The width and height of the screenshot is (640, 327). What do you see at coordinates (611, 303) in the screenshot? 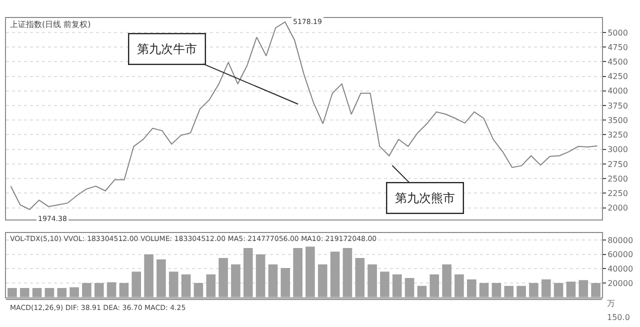
I see `y-axis-title: 万` at bounding box center [611, 303].